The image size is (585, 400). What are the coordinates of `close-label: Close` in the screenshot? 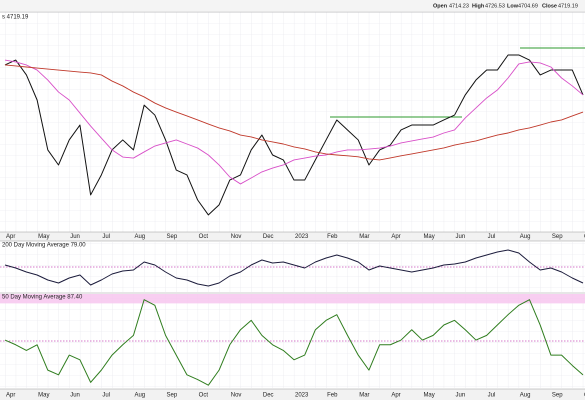 It's located at (549, 6).